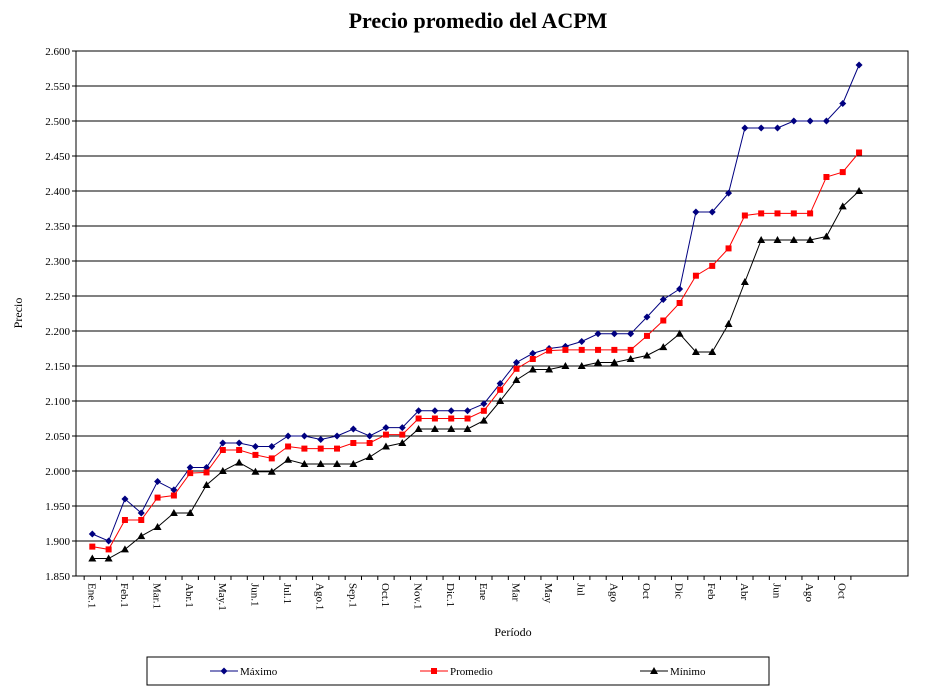 This screenshot has height=686, width=928. Describe the element at coordinates (124, 595) in the screenshot. I see `x-tick-label: Feb.1` at that location.